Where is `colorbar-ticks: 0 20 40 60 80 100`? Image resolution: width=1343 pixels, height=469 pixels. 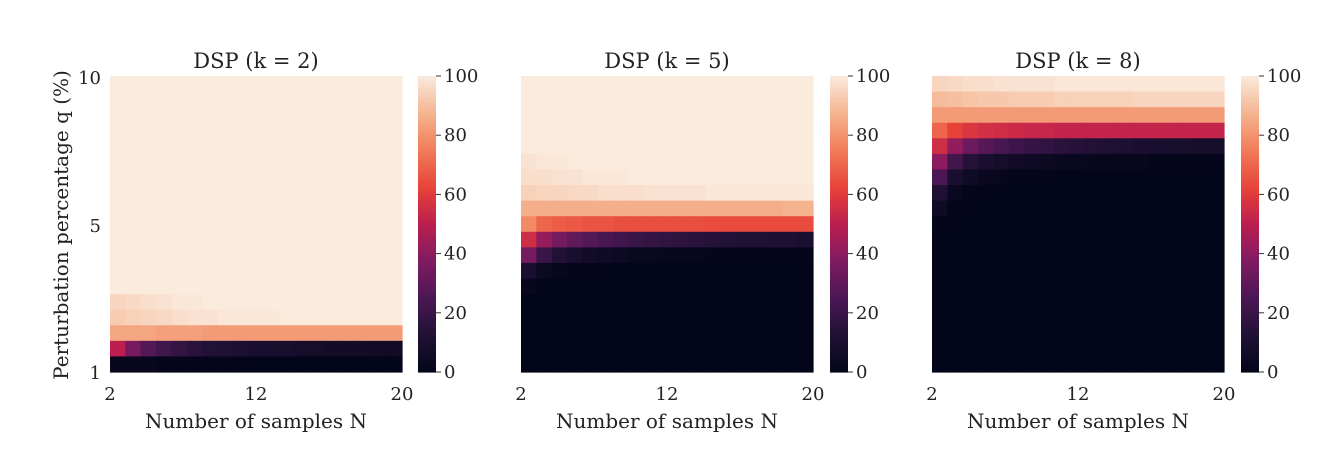
colorbar-ticks: 0 20 40 60 80 100 is located at coordinates (869, 224).